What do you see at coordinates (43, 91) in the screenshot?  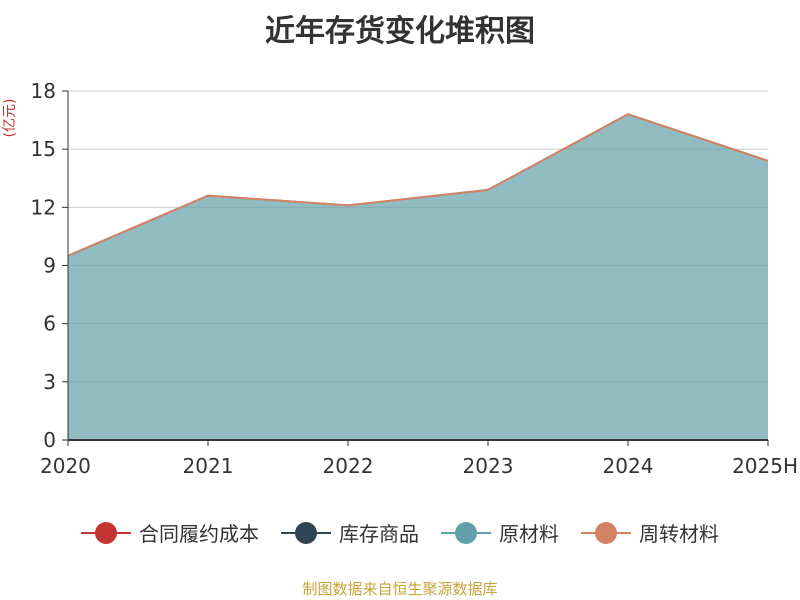 I see `y-tick-label: 18` at bounding box center [43, 91].